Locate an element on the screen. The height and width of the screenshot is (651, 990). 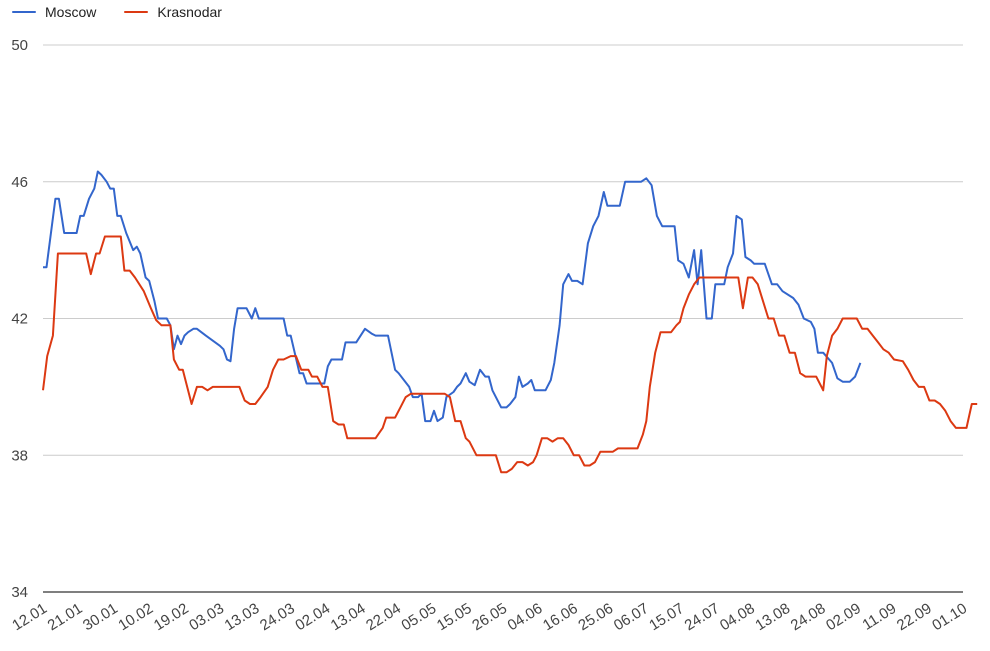
x-tick-label: 01.10 is located at coordinates (949, 617).